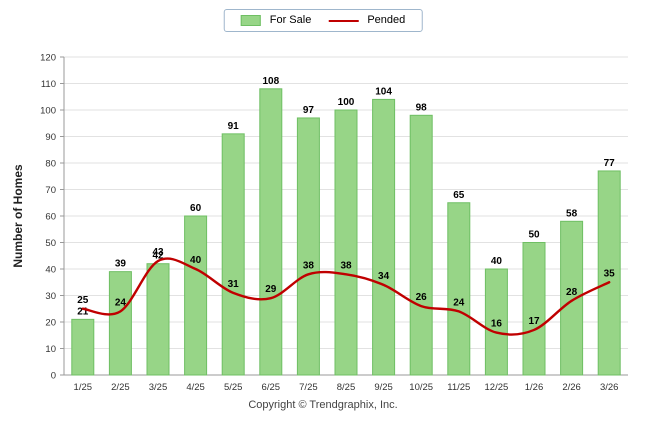 Image resolution: width=646 pixels, height=434 pixels. What do you see at coordinates (386, 20) in the screenshot?
I see `pended-legend-label: Pended` at bounding box center [386, 20].